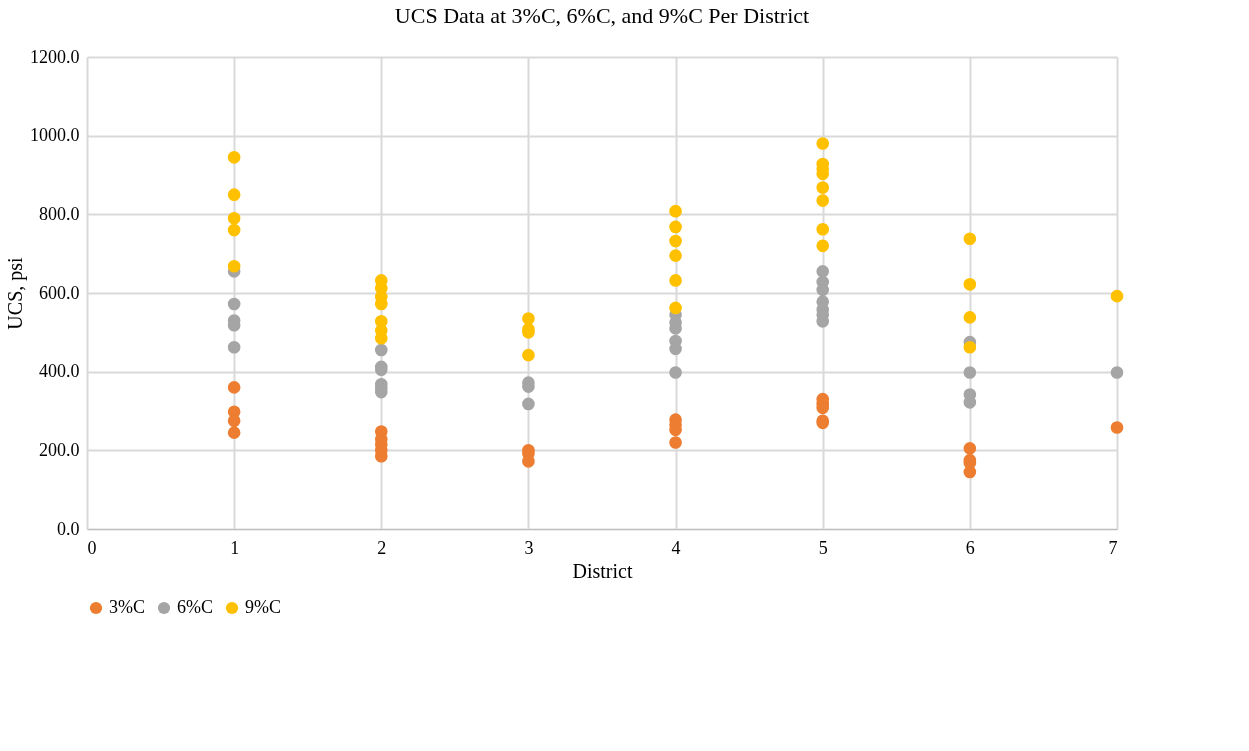 This screenshot has height=751, width=1249. Describe the element at coordinates (55, 135) in the screenshot. I see `y-tick-label: 1000.0` at that location.